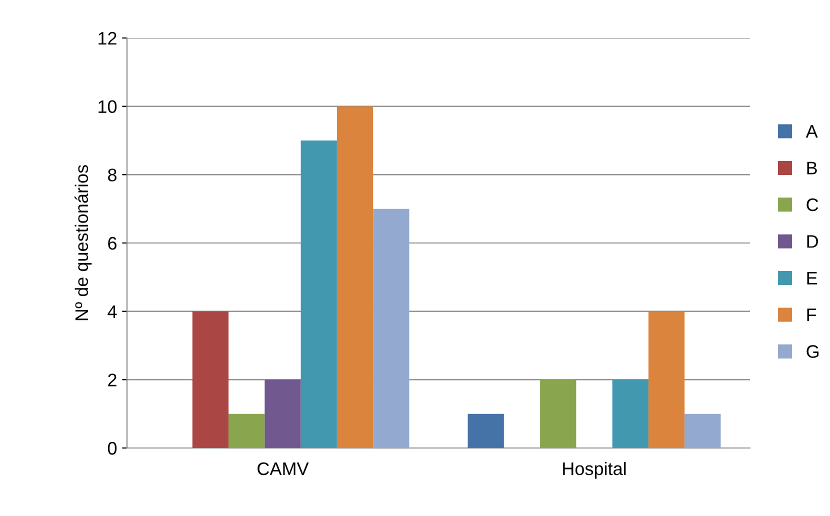 The width and height of the screenshot is (830, 516). I want to click on legend-label: G, so click(812, 351).